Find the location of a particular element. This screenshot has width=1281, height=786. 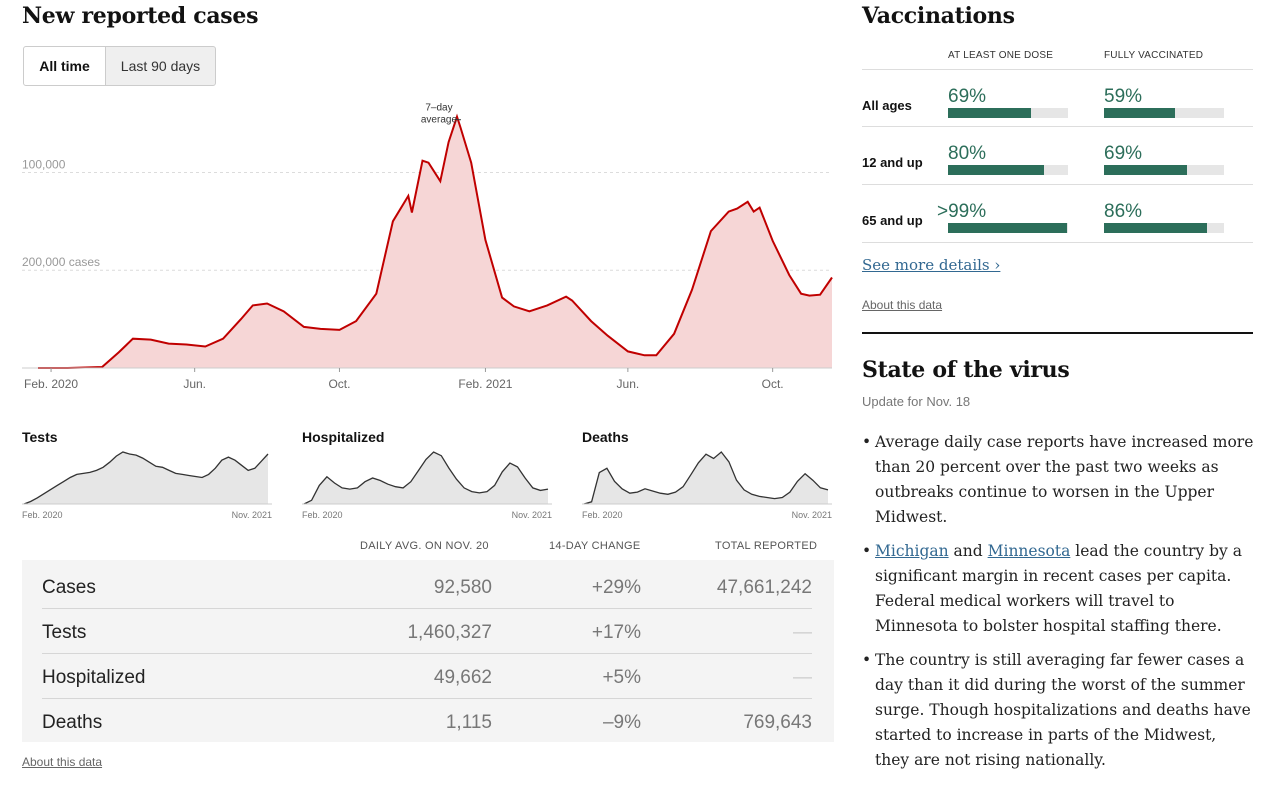

annotation-label: 7–day is located at coordinates (438, 108).